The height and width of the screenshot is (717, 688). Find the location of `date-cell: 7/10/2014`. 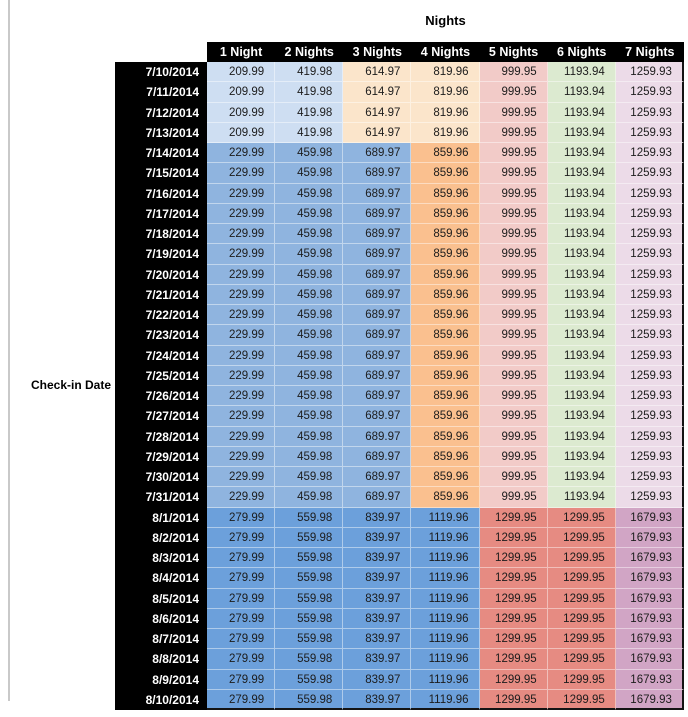

date-cell: 7/10/2014 is located at coordinates (161, 72).